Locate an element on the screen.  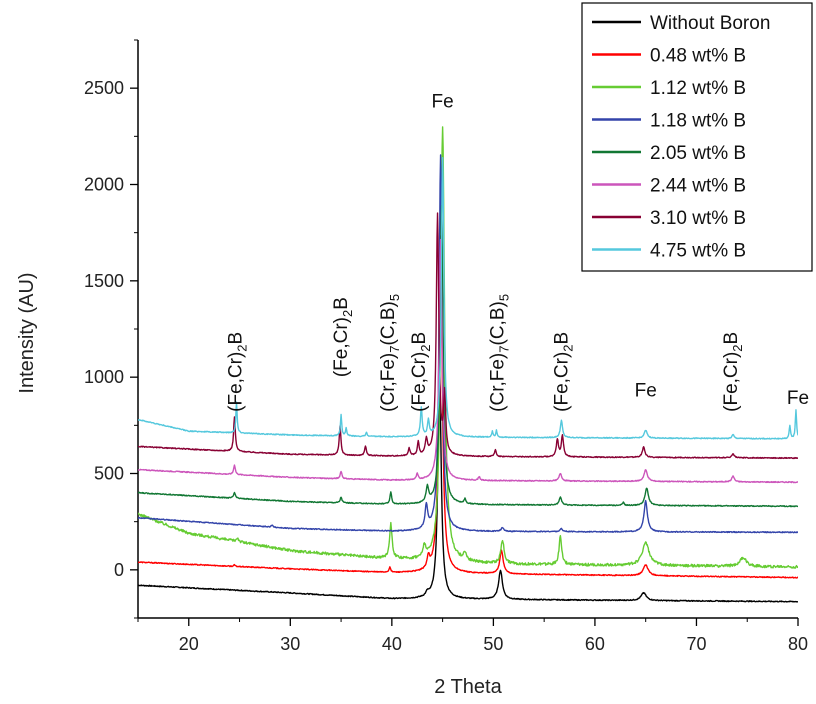
legend-label: 0.48 wt% B is located at coordinates (698, 56).